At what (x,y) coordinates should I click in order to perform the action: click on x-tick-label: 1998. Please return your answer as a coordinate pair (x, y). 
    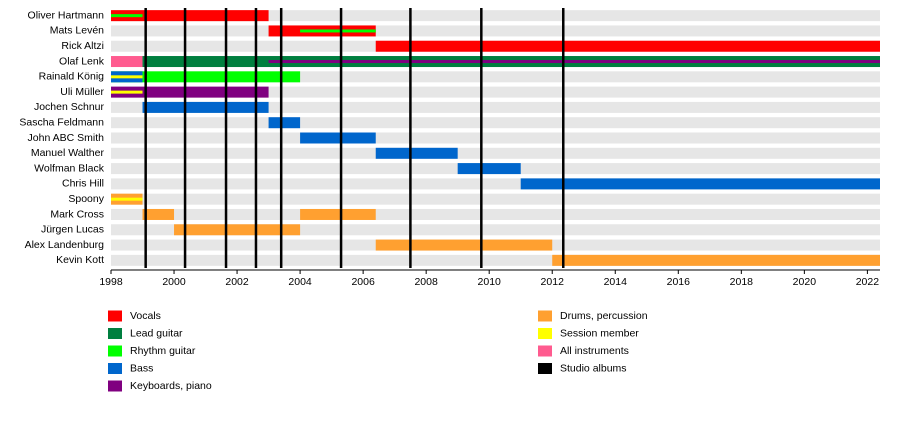
    Looking at the image, I should click on (111, 282).